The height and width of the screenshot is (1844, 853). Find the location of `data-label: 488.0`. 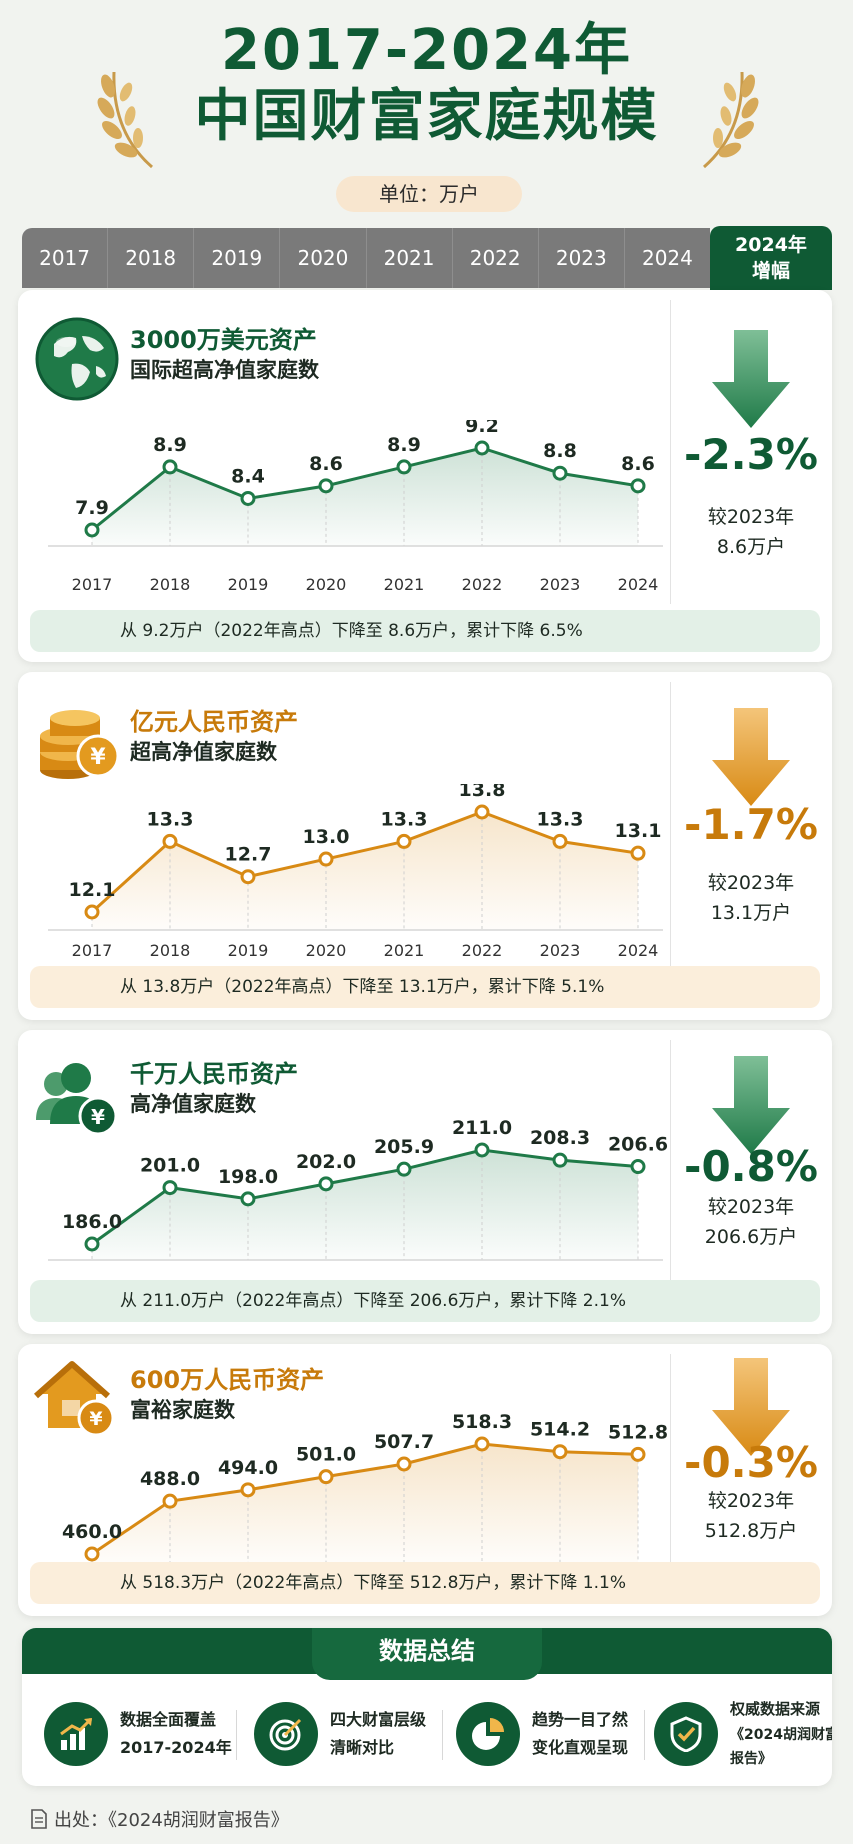

data-label: 488.0 is located at coordinates (170, 1479).